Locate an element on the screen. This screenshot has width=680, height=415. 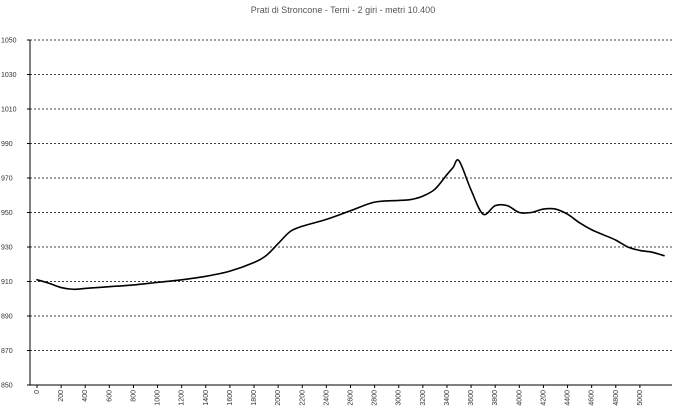
x-tick-label: 800 is located at coordinates (133, 396).